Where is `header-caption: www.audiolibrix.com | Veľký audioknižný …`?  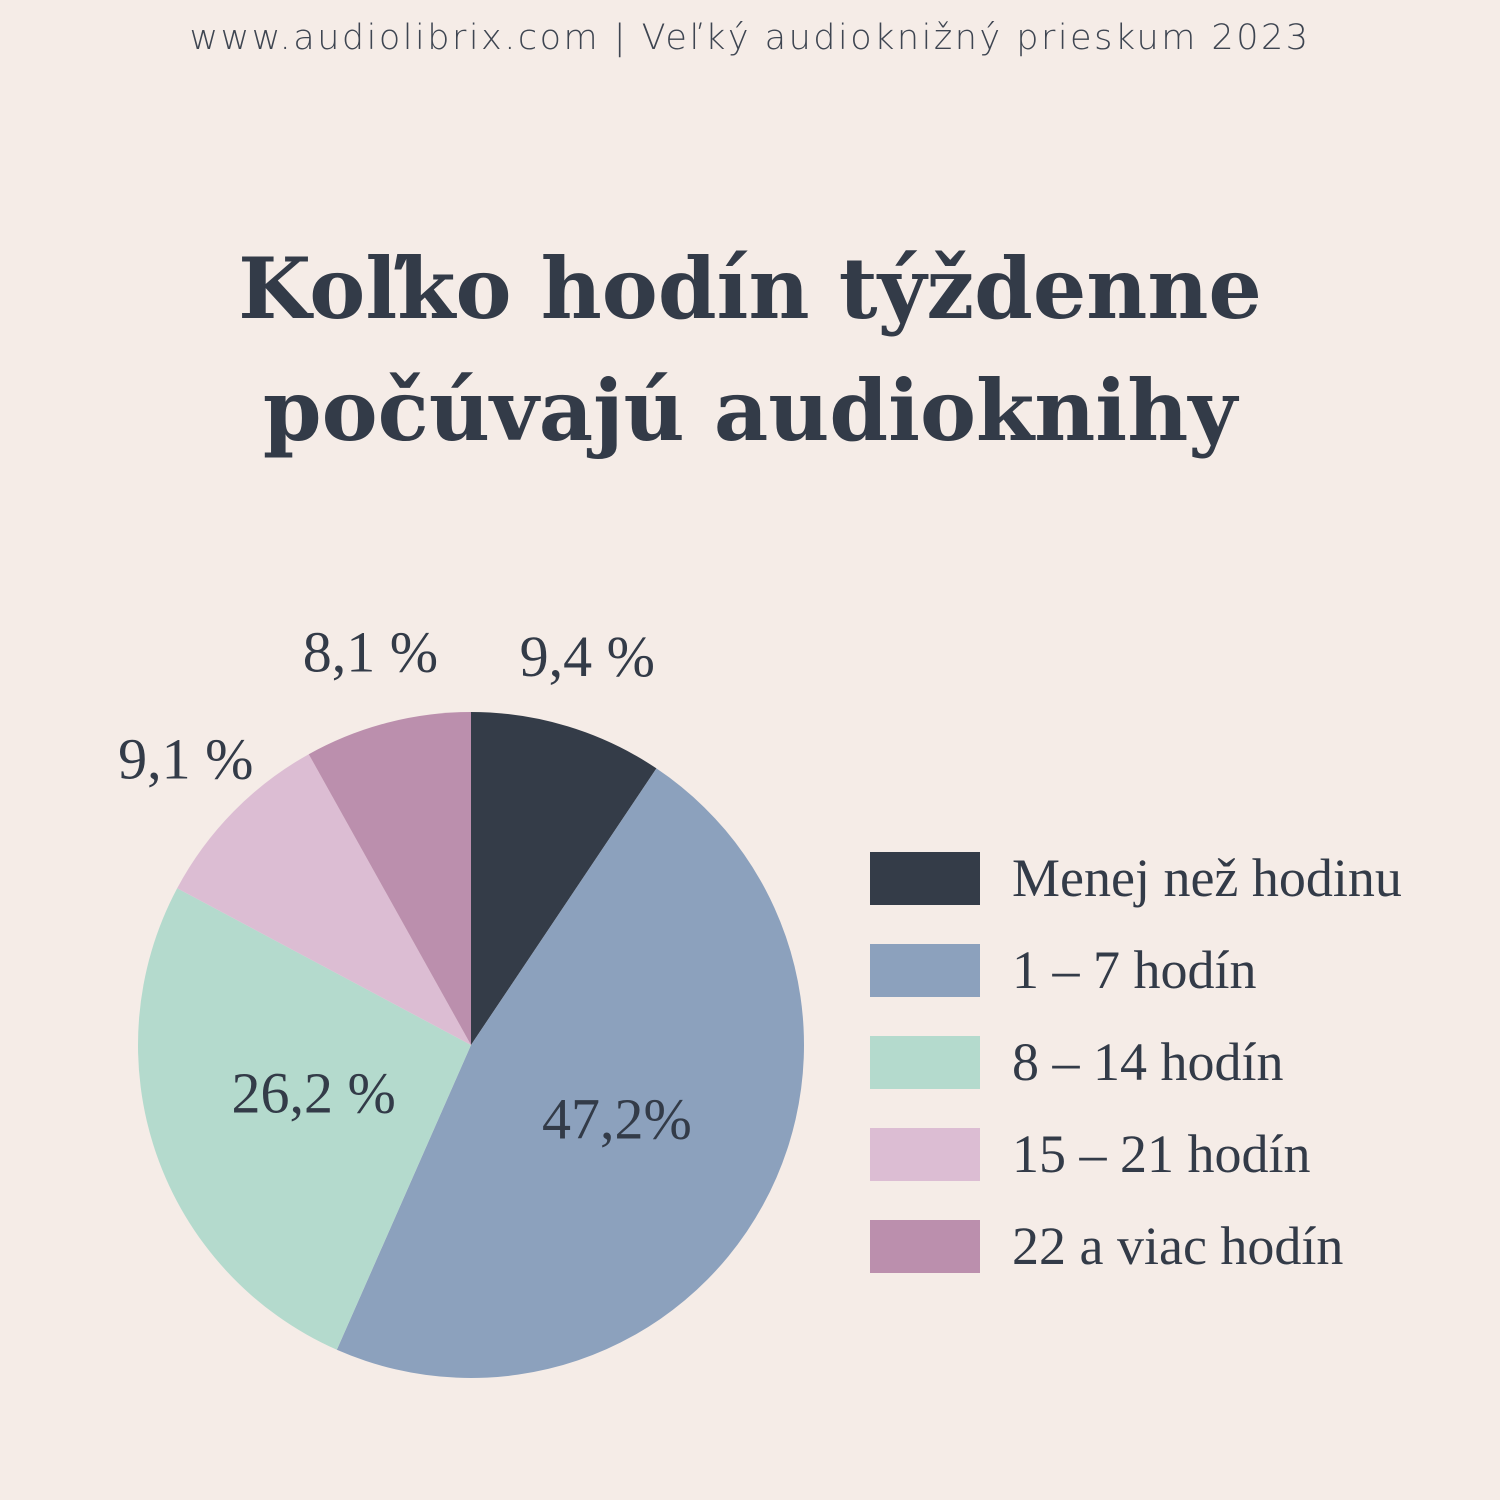 header-caption: www.audiolibrix.com | Veľký audioknižný … is located at coordinates (750, 38).